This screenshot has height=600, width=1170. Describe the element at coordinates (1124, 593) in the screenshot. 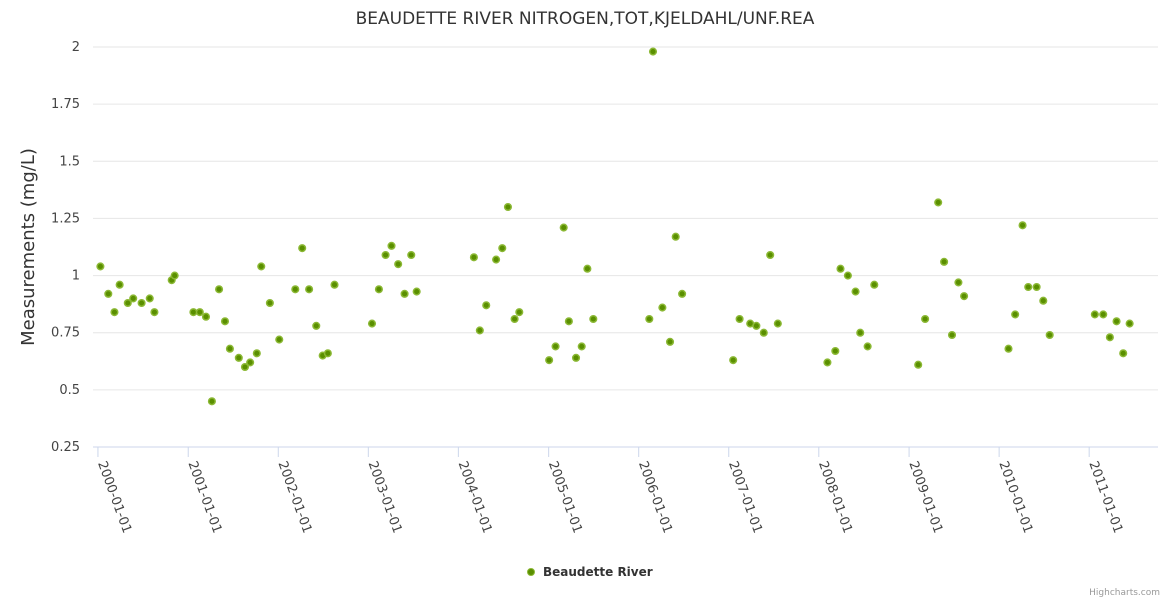

I see `credits-link: Highcharts.com` at that location.